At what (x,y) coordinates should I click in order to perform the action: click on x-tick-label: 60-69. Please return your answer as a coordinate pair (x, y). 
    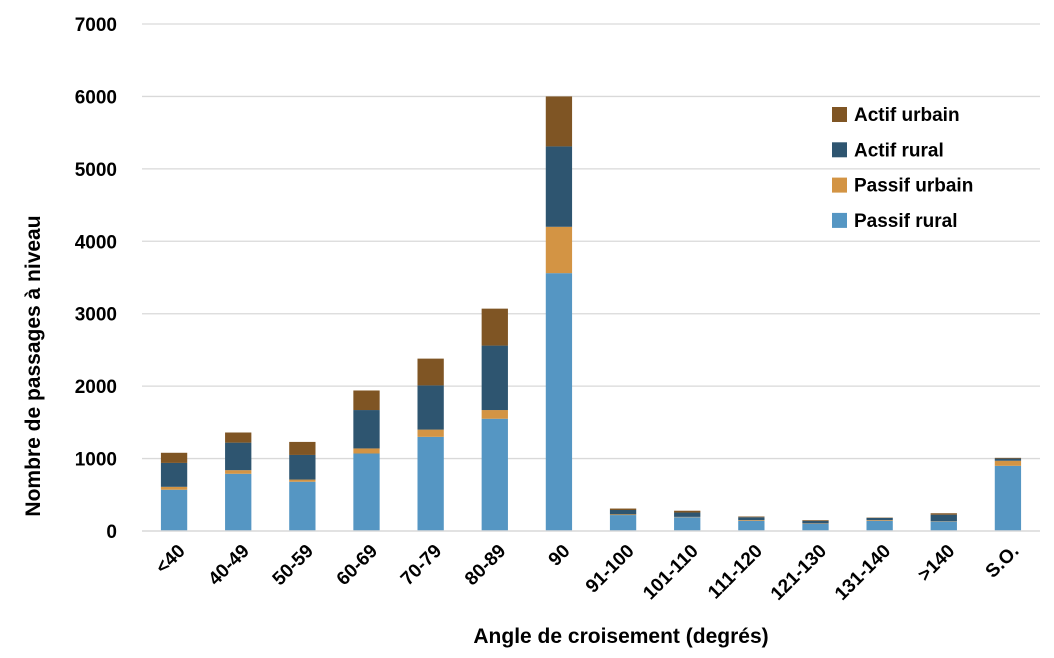
    Looking at the image, I should click on (357, 565).